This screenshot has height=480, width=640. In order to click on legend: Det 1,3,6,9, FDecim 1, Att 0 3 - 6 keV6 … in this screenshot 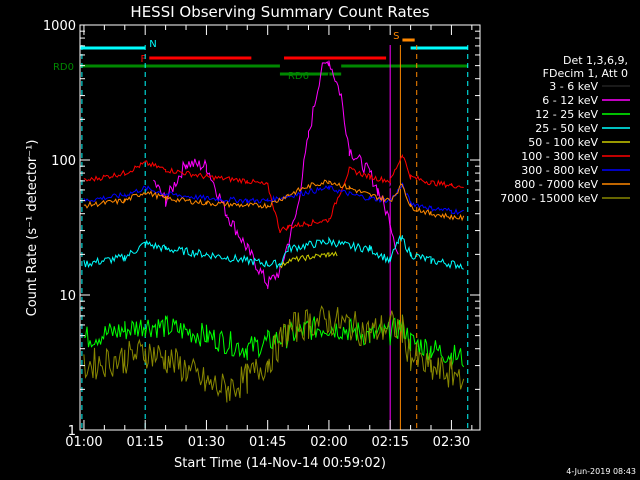, I will do `click(565, 129)`.